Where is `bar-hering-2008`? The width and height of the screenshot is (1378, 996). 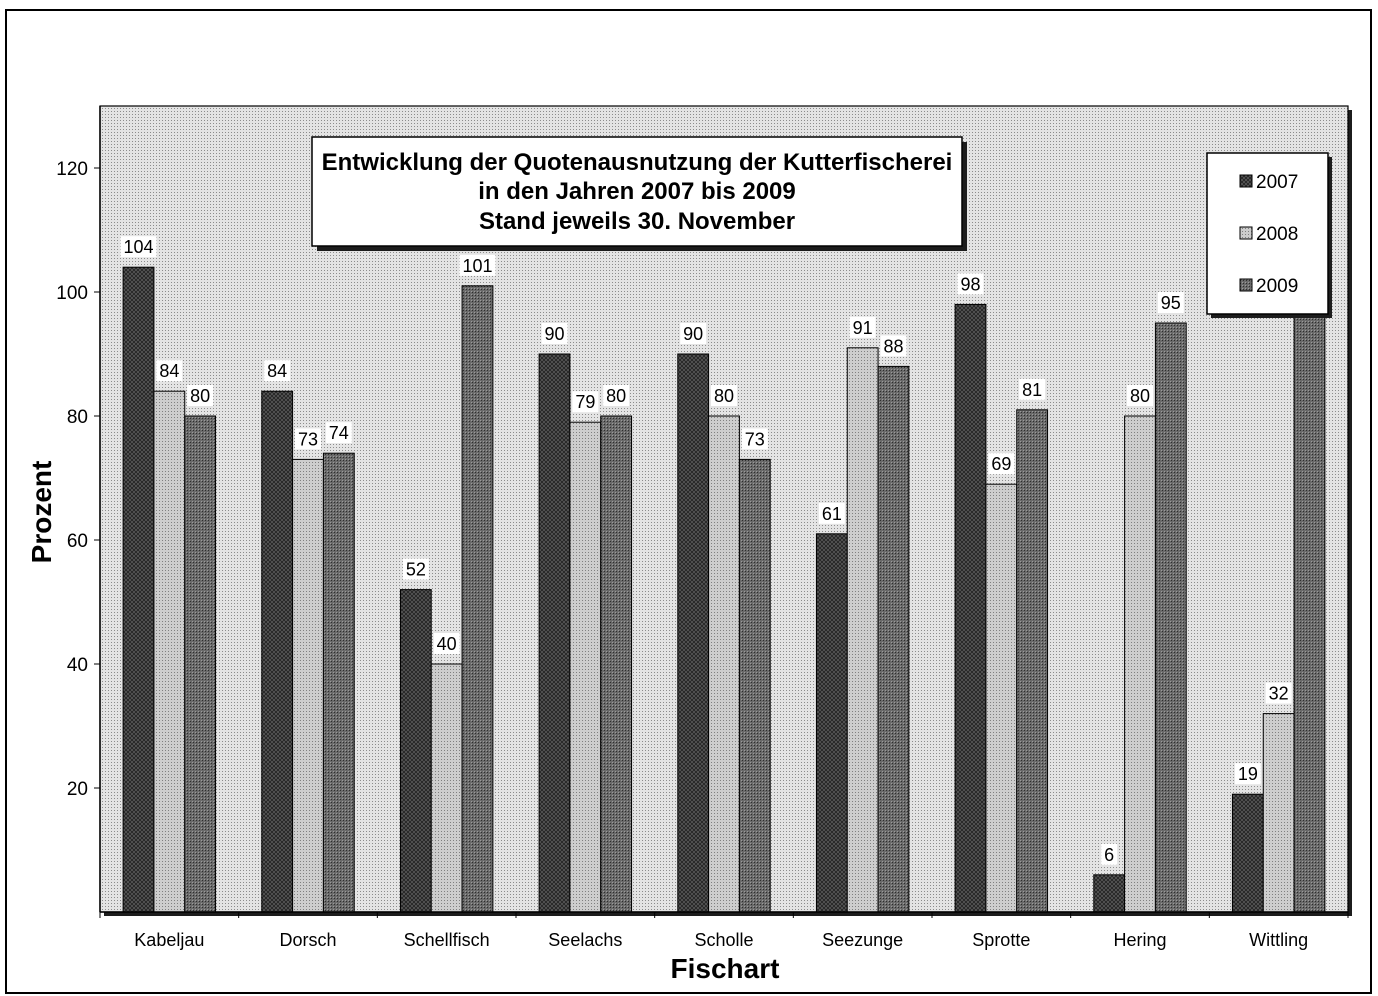
bar-hering-2008 is located at coordinates (1140, 664).